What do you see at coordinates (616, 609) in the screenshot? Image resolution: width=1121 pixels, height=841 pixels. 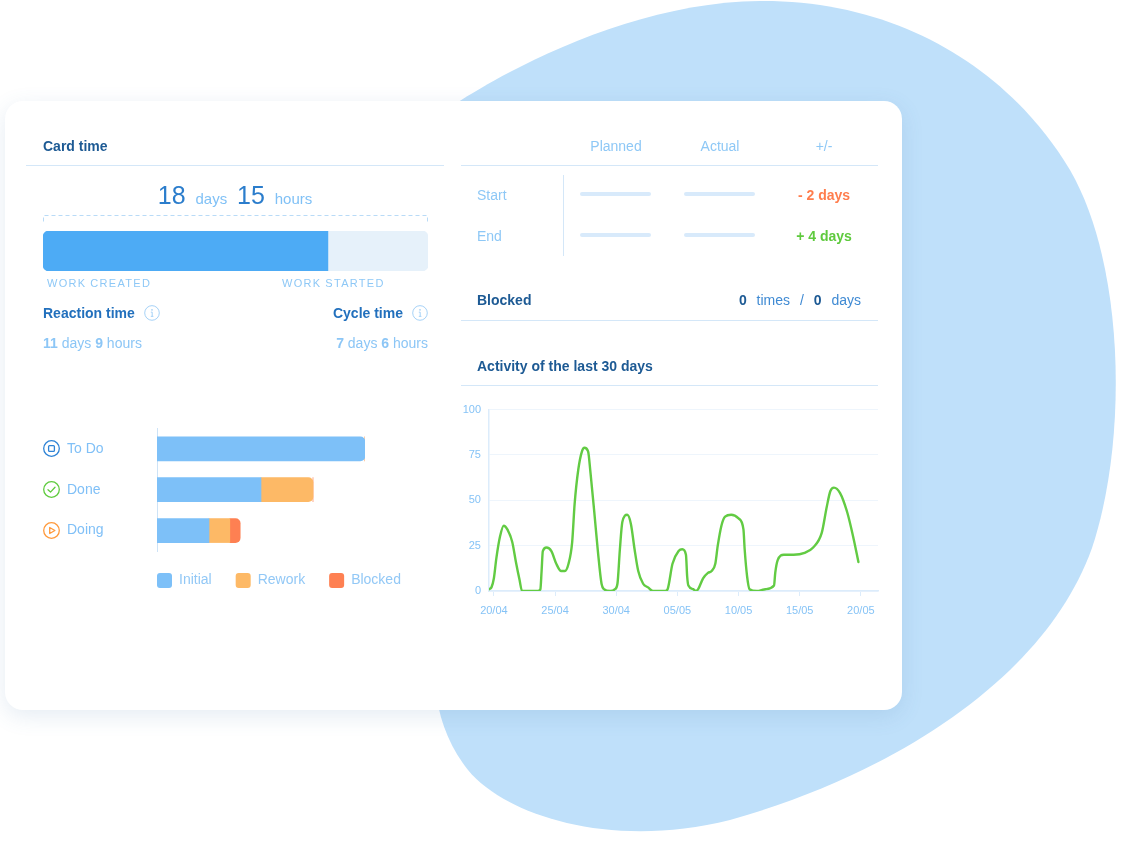 I see `x-tick-label: 30/04` at bounding box center [616, 609].